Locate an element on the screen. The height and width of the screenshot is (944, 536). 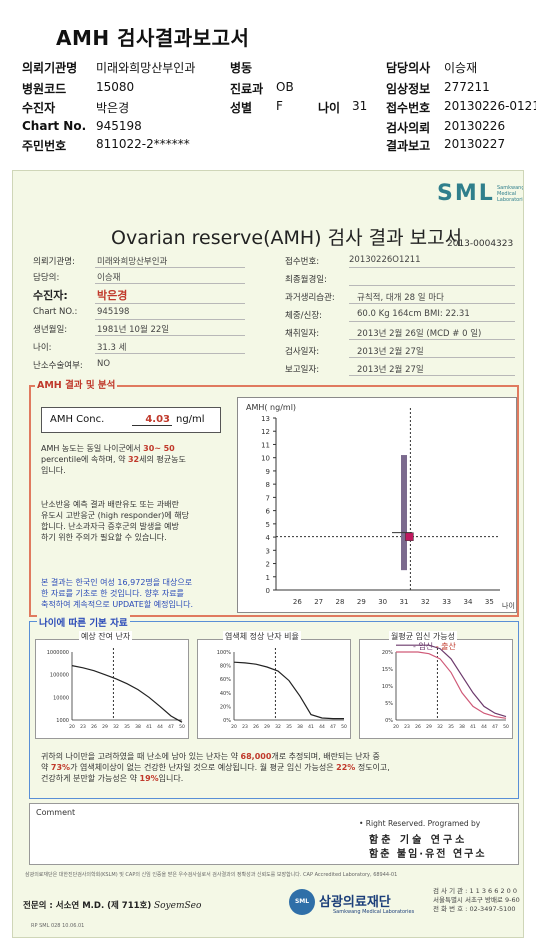
hdr-chart-no: Chart No. 945198 is located at coordinates (82, 126).